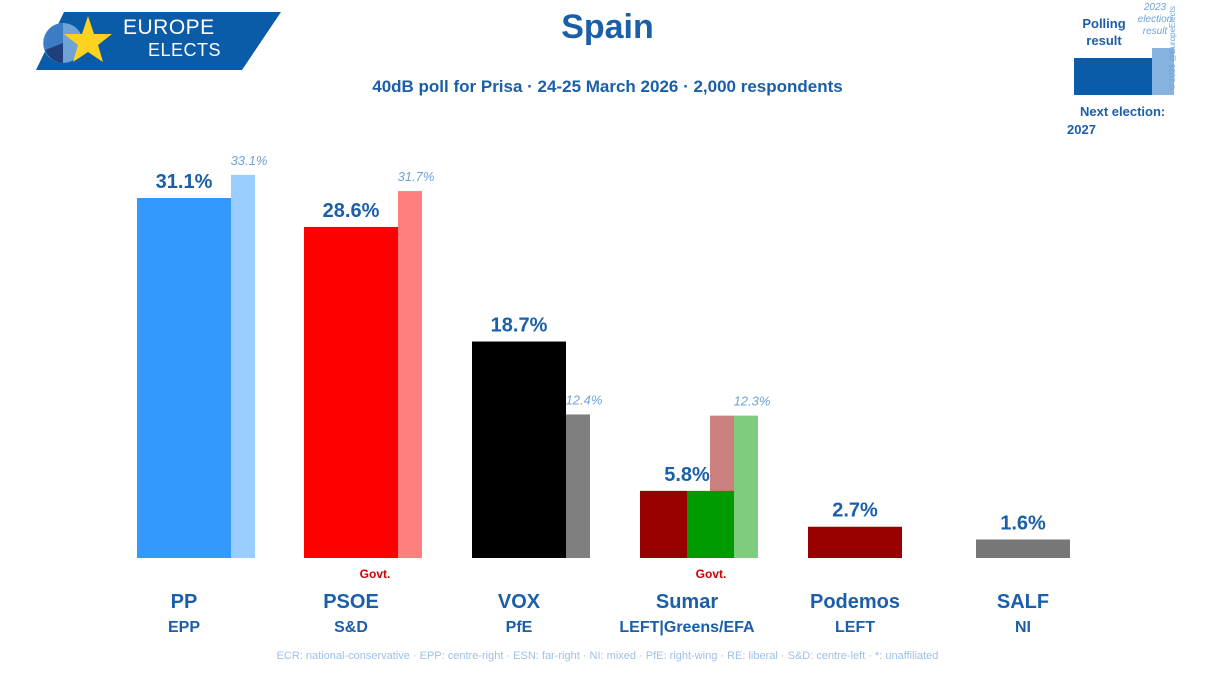 The width and height of the screenshot is (1215, 700). Describe the element at coordinates (184, 378) in the screenshot. I see `bar-polling-pp` at that location.